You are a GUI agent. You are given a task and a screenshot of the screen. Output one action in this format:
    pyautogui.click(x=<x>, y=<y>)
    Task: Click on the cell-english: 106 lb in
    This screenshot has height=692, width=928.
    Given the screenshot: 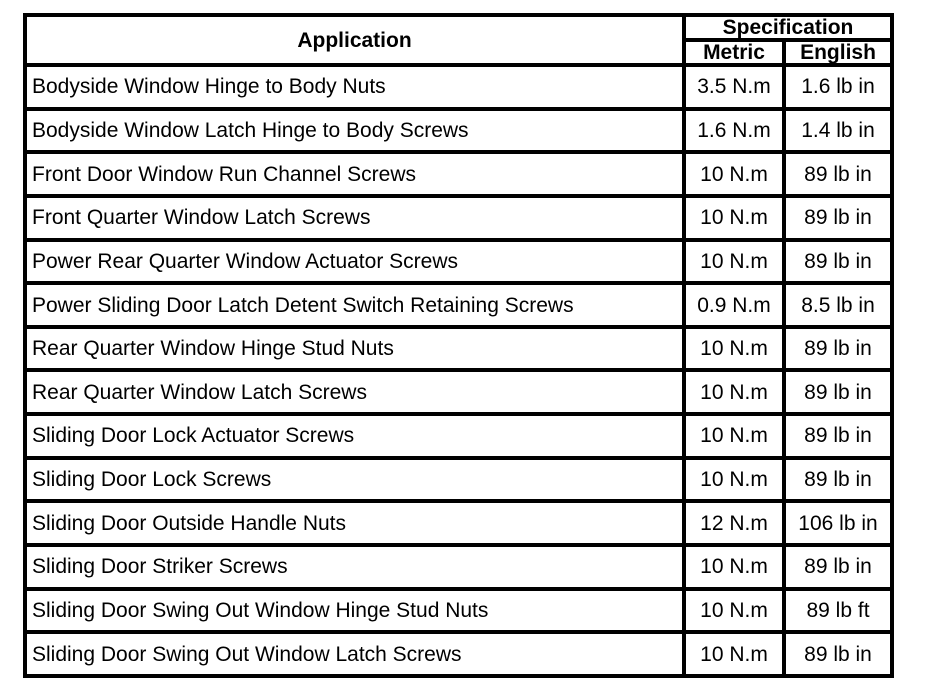 What is the action you would take?
    pyautogui.click(x=838, y=523)
    